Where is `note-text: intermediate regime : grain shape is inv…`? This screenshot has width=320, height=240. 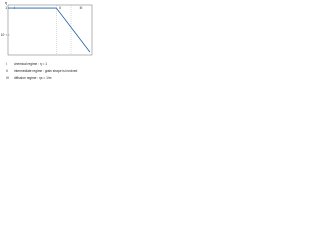 note-text: intermediate regime : grain shape is inv… is located at coordinates (45, 71).